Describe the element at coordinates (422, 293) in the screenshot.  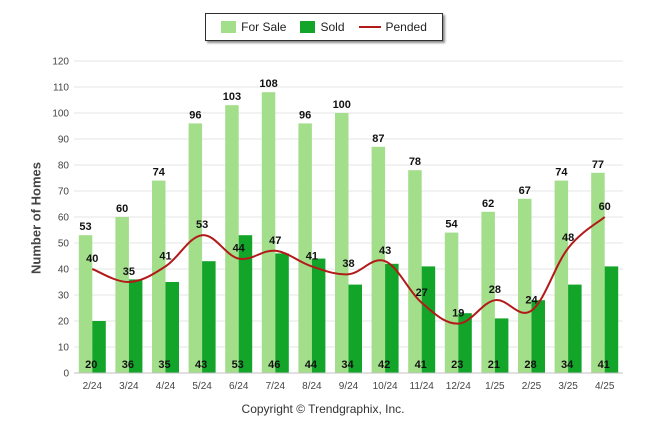
I see `pended-data-label: 27` at that location.